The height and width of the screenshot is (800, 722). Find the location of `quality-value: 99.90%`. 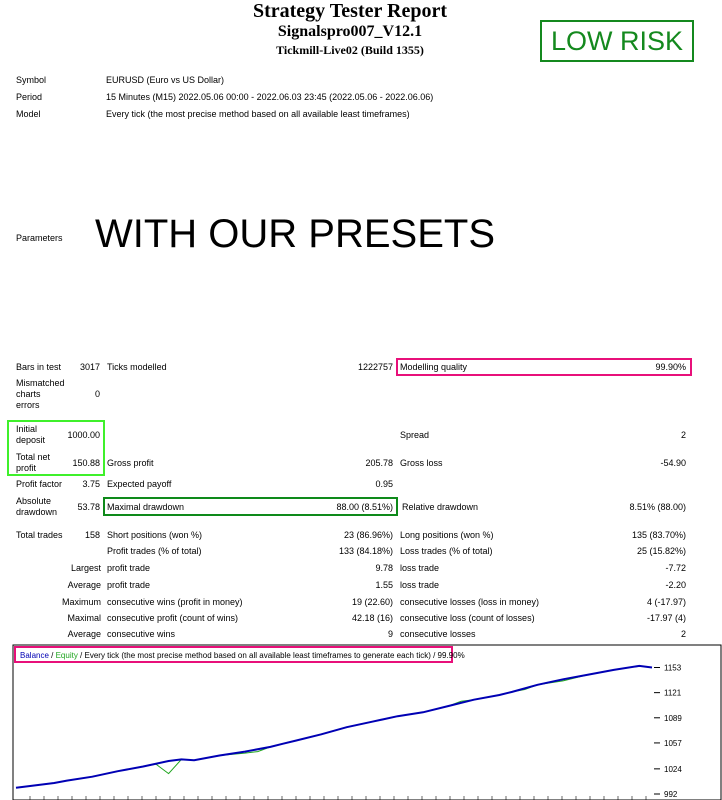

quality-value: 99.90% is located at coordinates (670, 367).